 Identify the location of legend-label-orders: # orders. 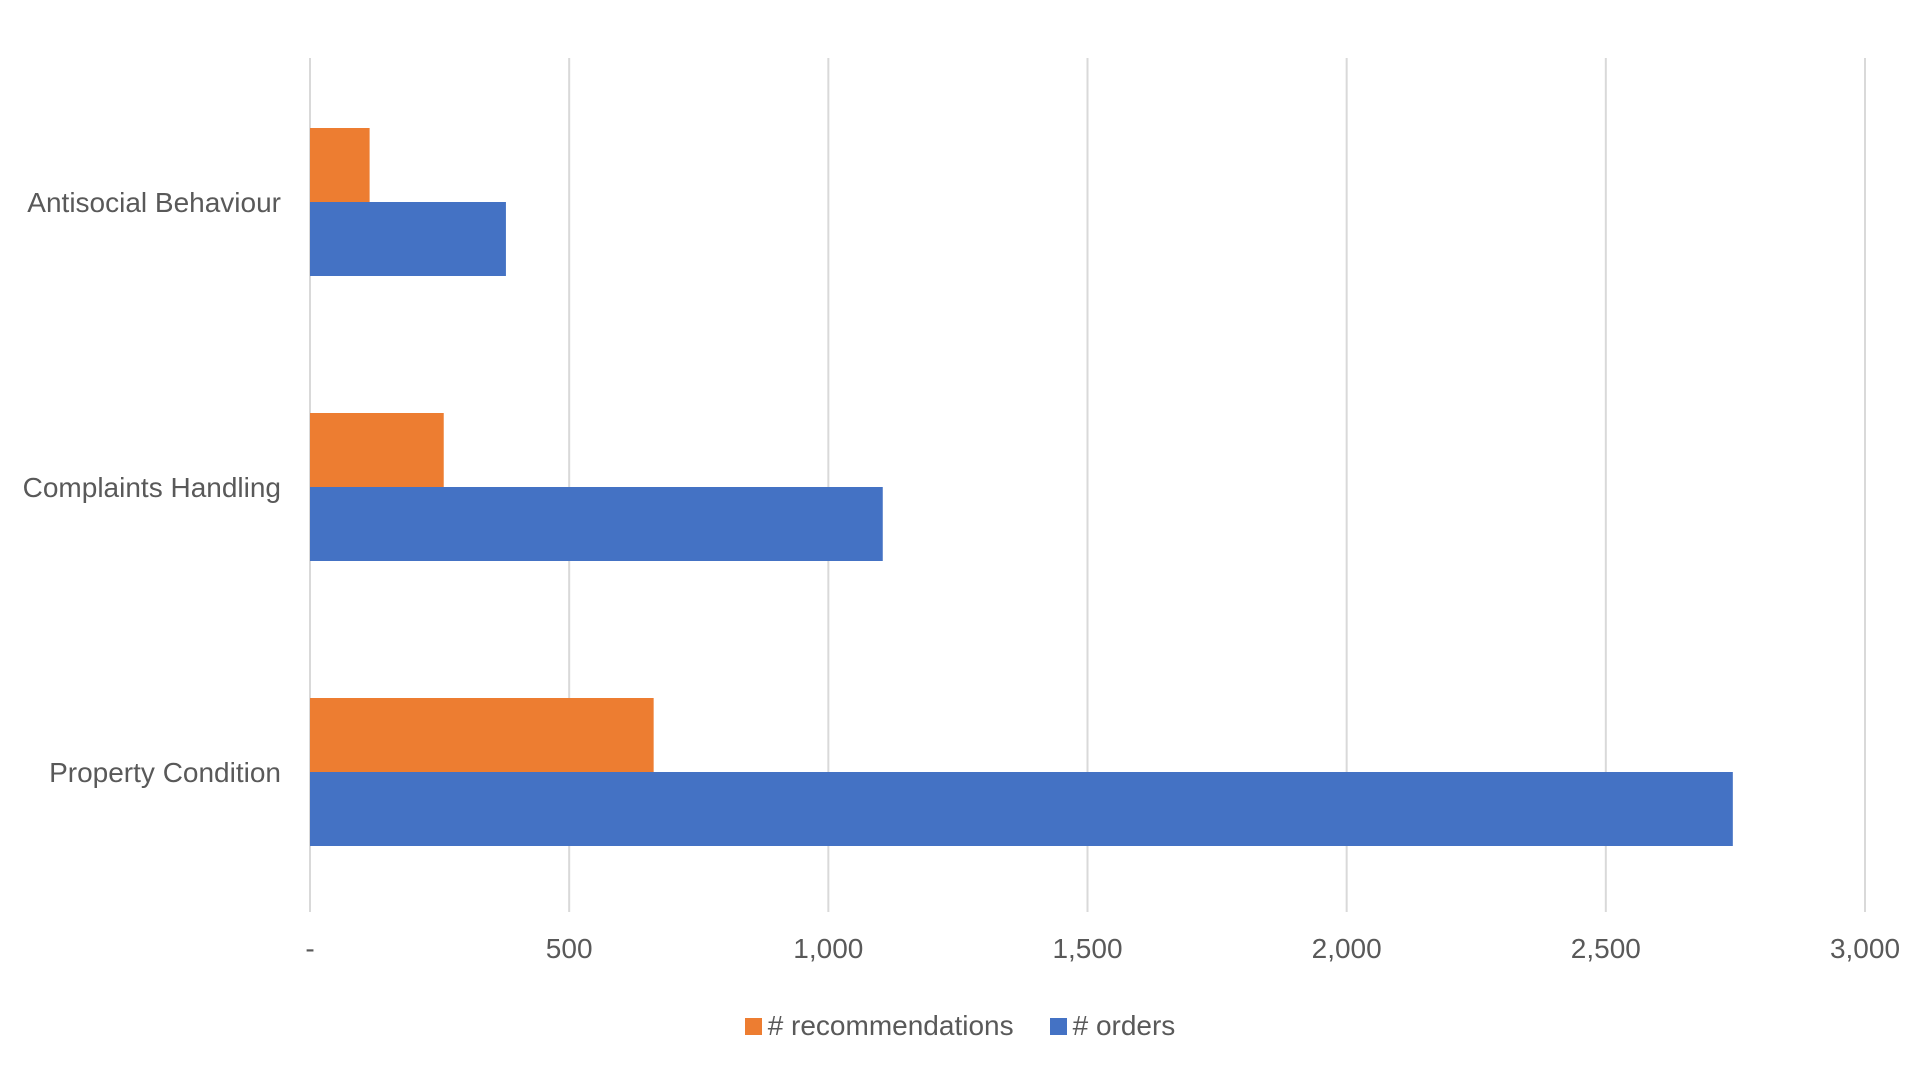
(1124, 1025).